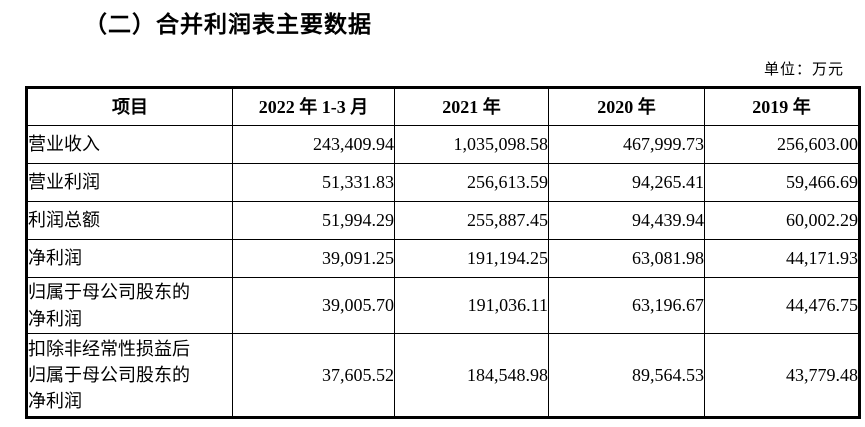 The image size is (865, 427). What do you see at coordinates (782, 182) in the screenshot?
I see `cell-value: 59,466.69` at bounding box center [782, 182].